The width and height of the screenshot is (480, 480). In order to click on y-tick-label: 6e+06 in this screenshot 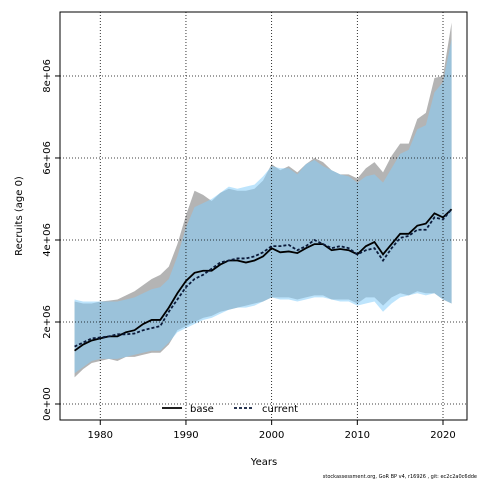, I will do `click(47, 158)`.